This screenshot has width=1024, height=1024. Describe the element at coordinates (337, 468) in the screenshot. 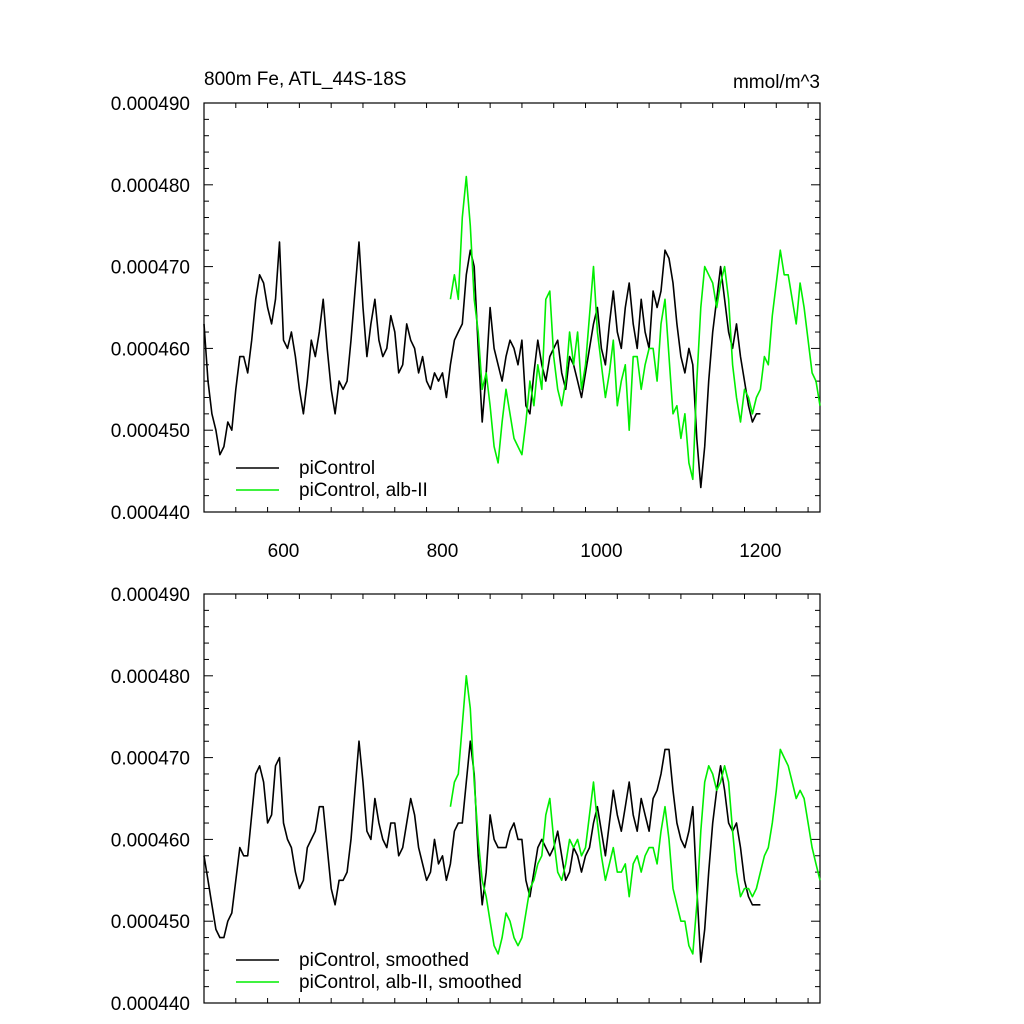

I see `legend-label: piControl` at that location.